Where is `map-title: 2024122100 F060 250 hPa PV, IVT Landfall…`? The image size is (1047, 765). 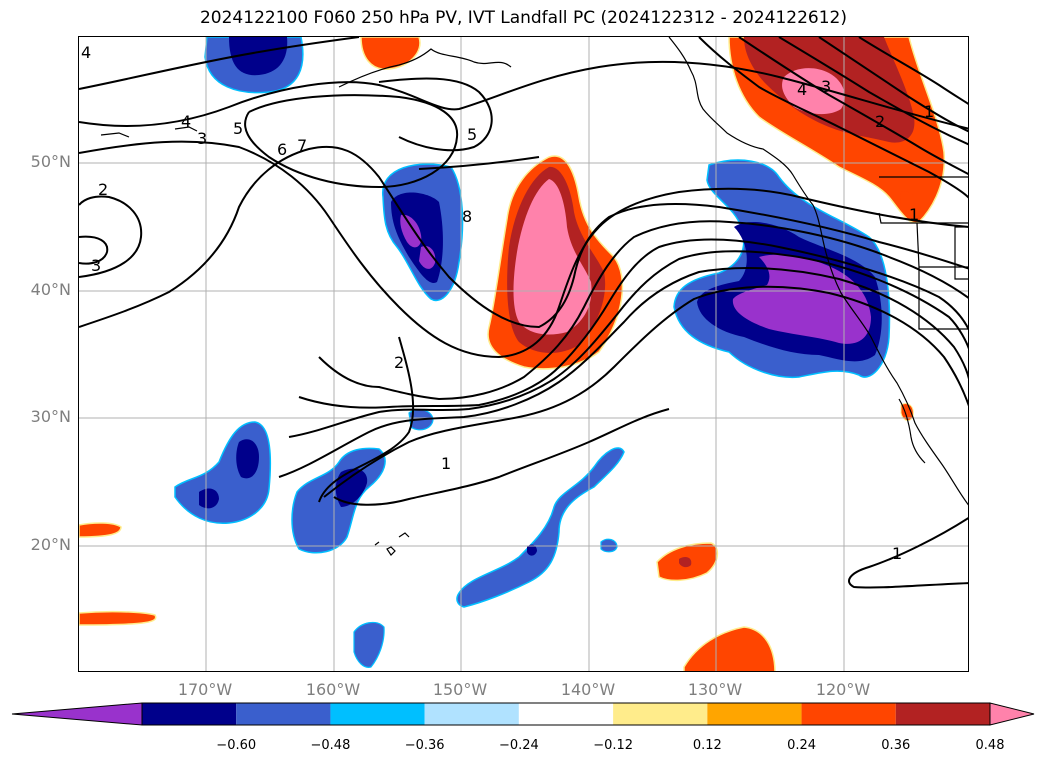
map-title: 2024122100 F060 250 hPa PV, IVT Landfall… is located at coordinates (523, 18).